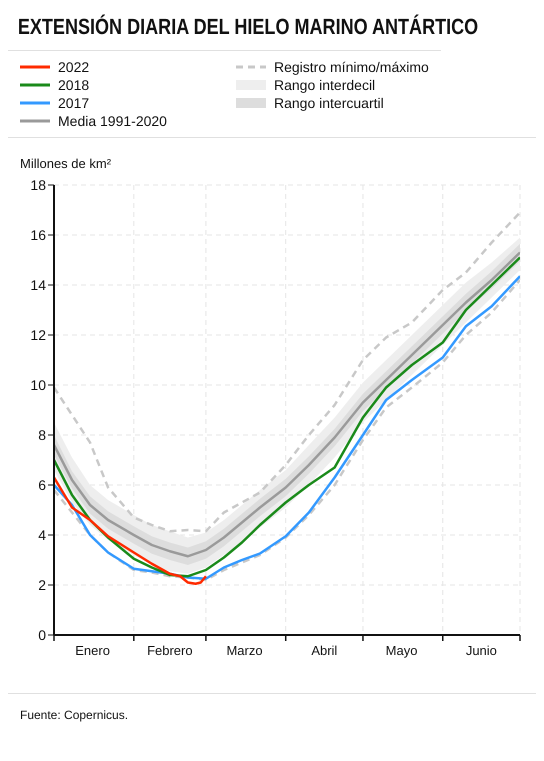 This screenshot has width=544, height=761. Describe the element at coordinates (325, 85) in the screenshot. I see `legend-label: Rango interdecil` at that location.